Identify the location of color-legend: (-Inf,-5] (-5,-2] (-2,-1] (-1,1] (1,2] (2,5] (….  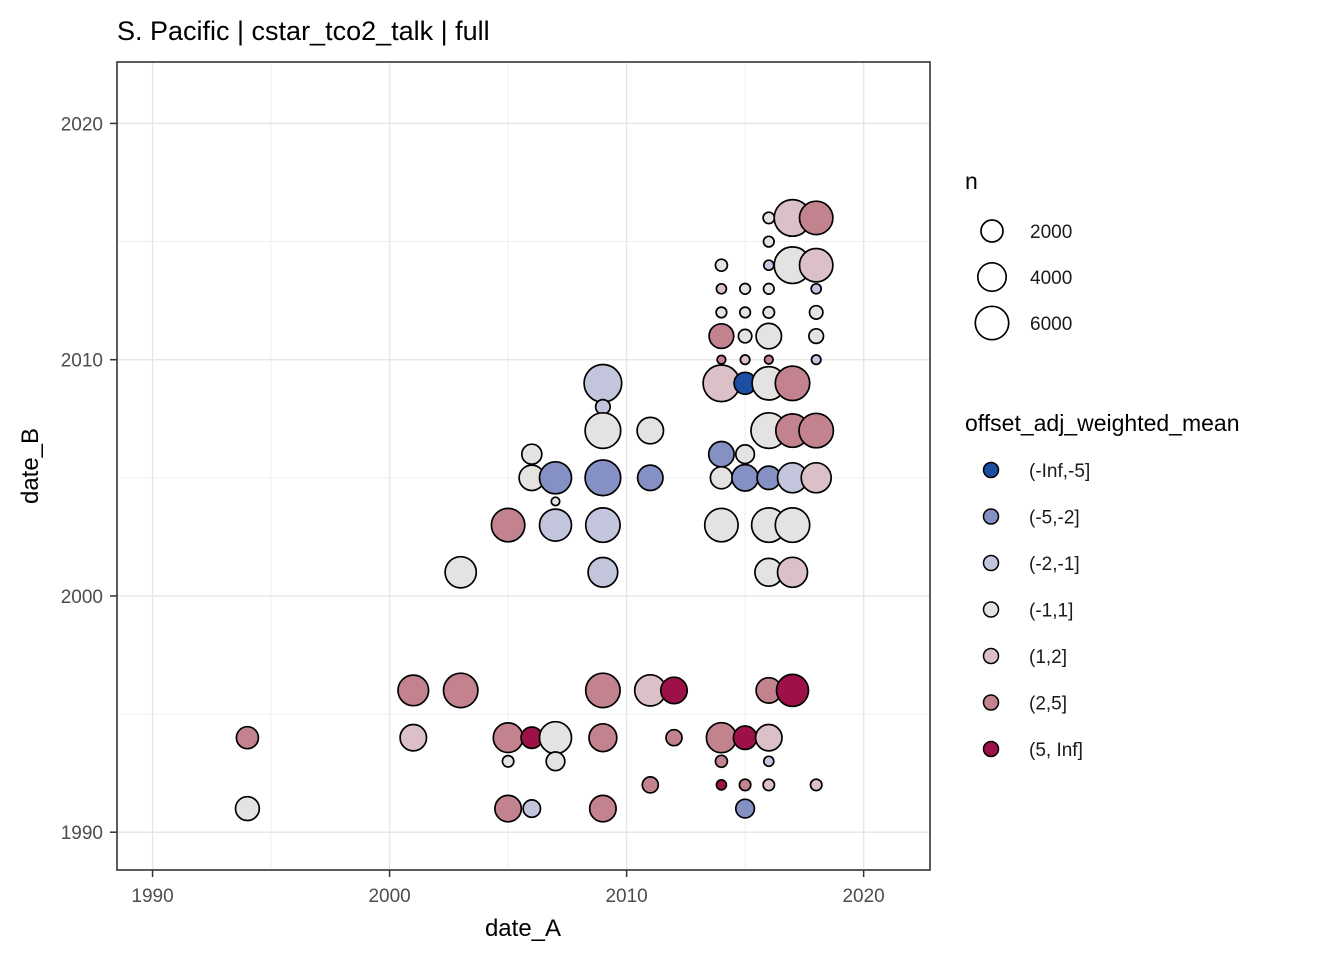
(1036, 611).